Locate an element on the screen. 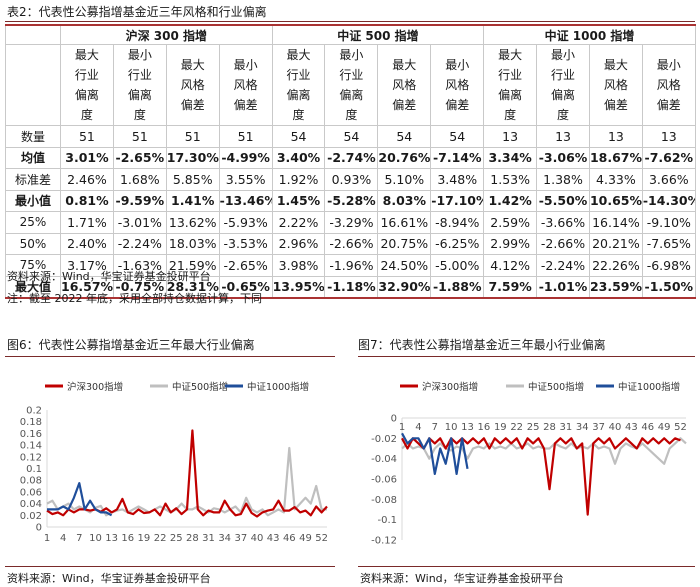  x-tick-label: 34 is located at coordinates (224, 538).